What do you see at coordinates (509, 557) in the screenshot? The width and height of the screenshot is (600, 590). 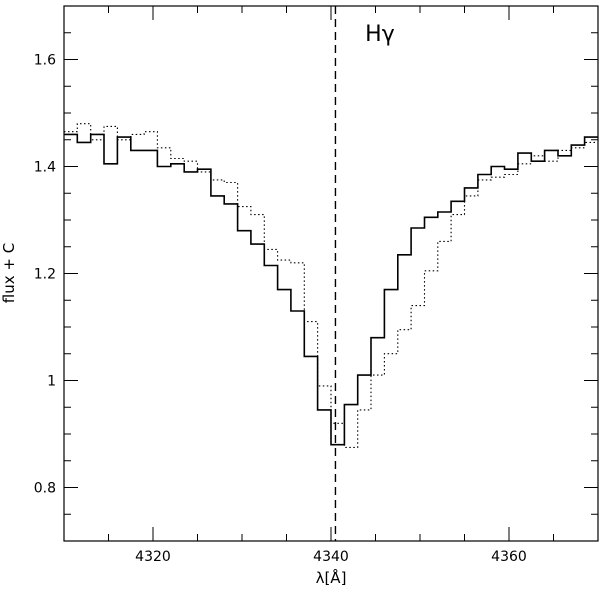 I see `x-tick-label: 4360` at bounding box center [509, 557].